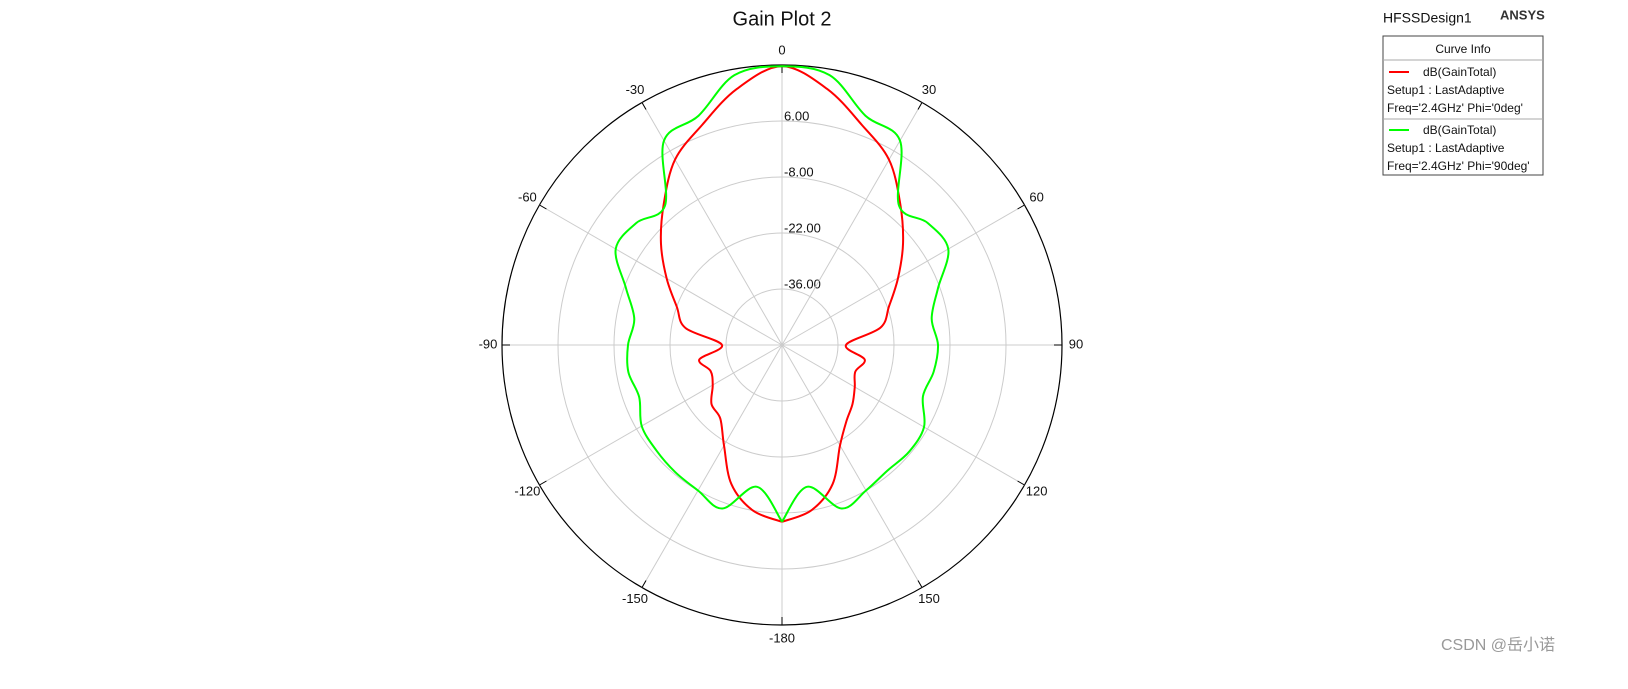  I want to click on theta-tick-label: 90, so click(1076, 343).